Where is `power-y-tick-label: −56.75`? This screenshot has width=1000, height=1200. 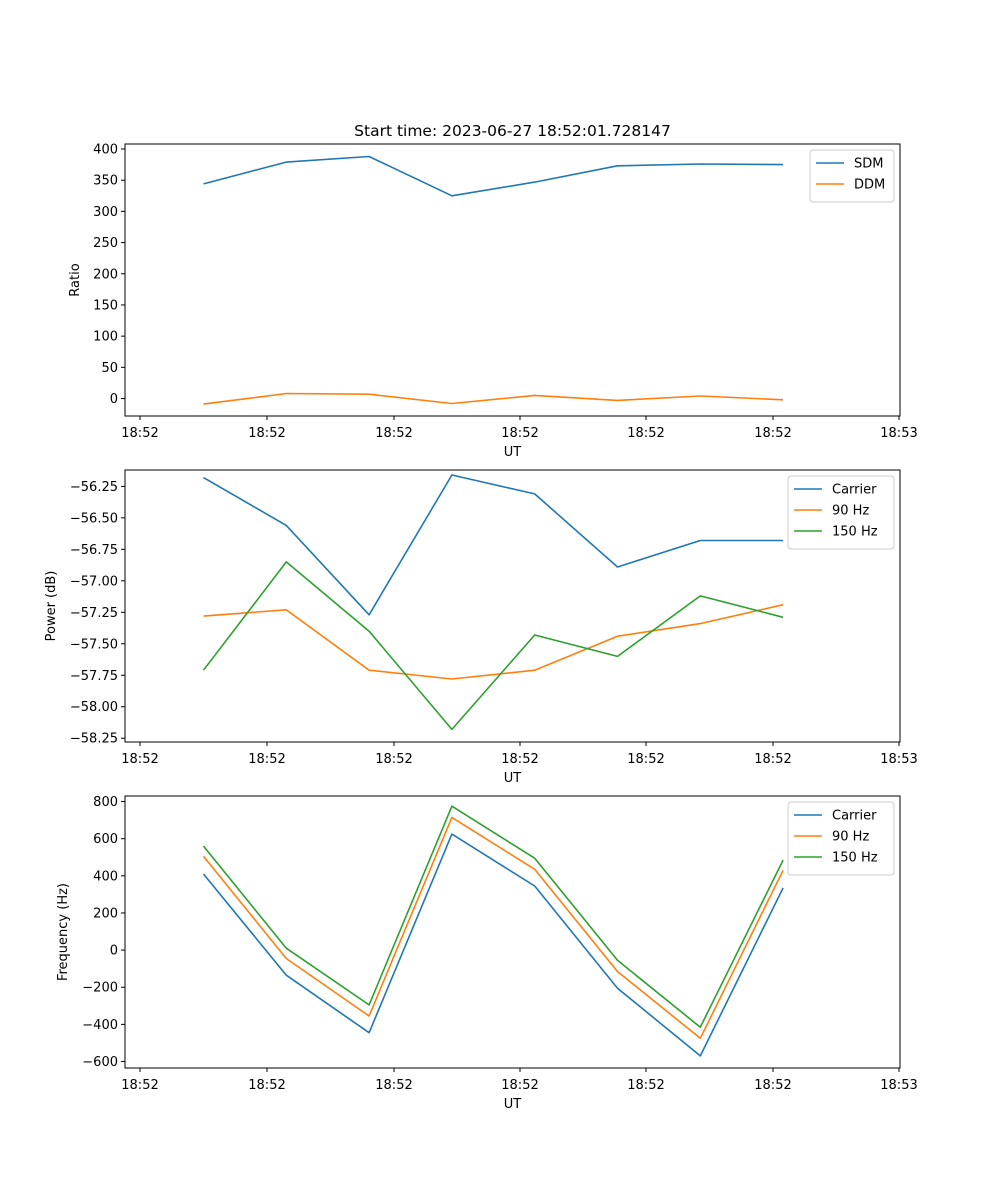 power-y-tick-label: −56.75 is located at coordinates (94, 550).